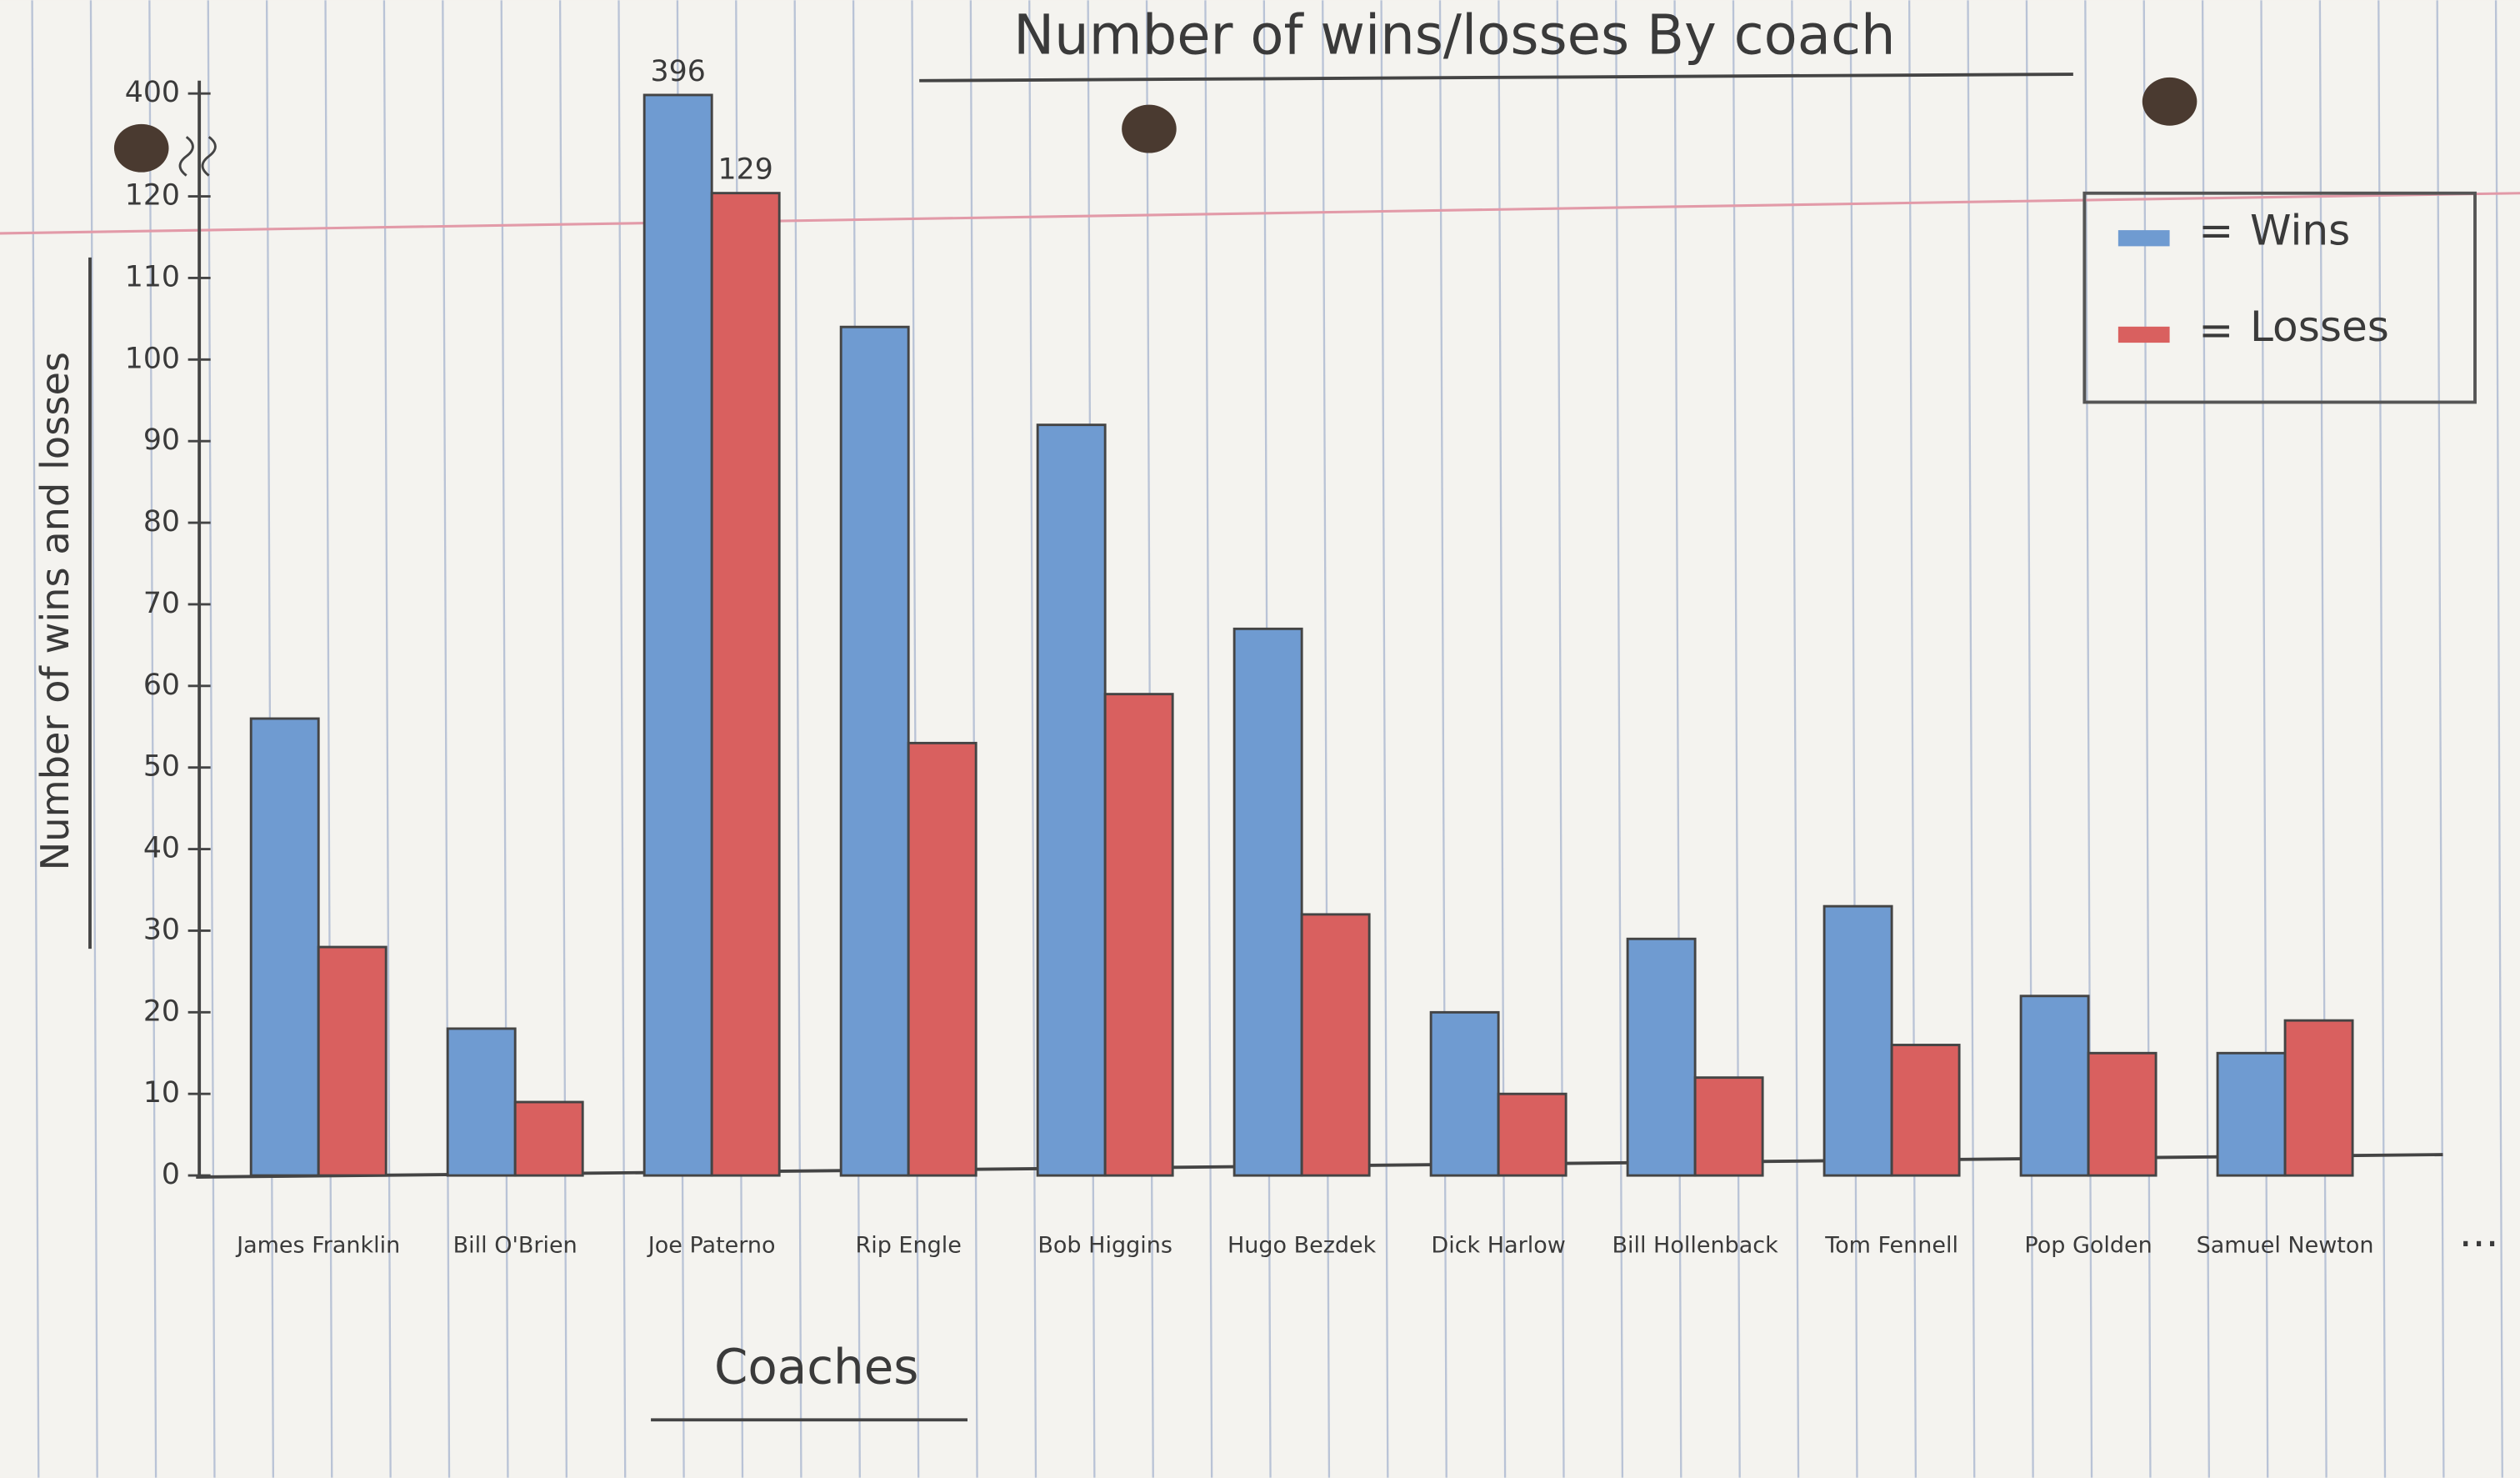 The width and height of the screenshot is (2520, 1478). What do you see at coordinates (515, 1245) in the screenshot?
I see `x-tick-label: Bill O'Brien` at bounding box center [515, 1245].